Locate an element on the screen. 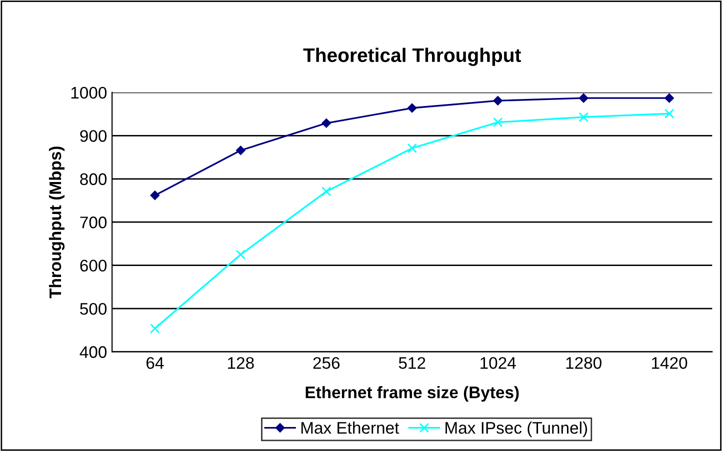  legend-label: Max IPsec (Tunnel) is located at coordinates (517, 430).